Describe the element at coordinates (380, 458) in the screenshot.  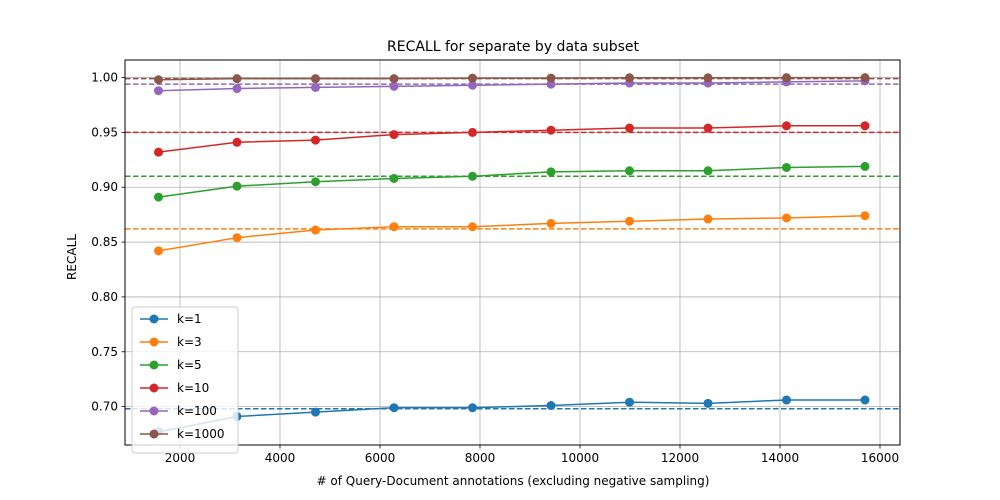
I see `x-tick-label: 6000` at that location.